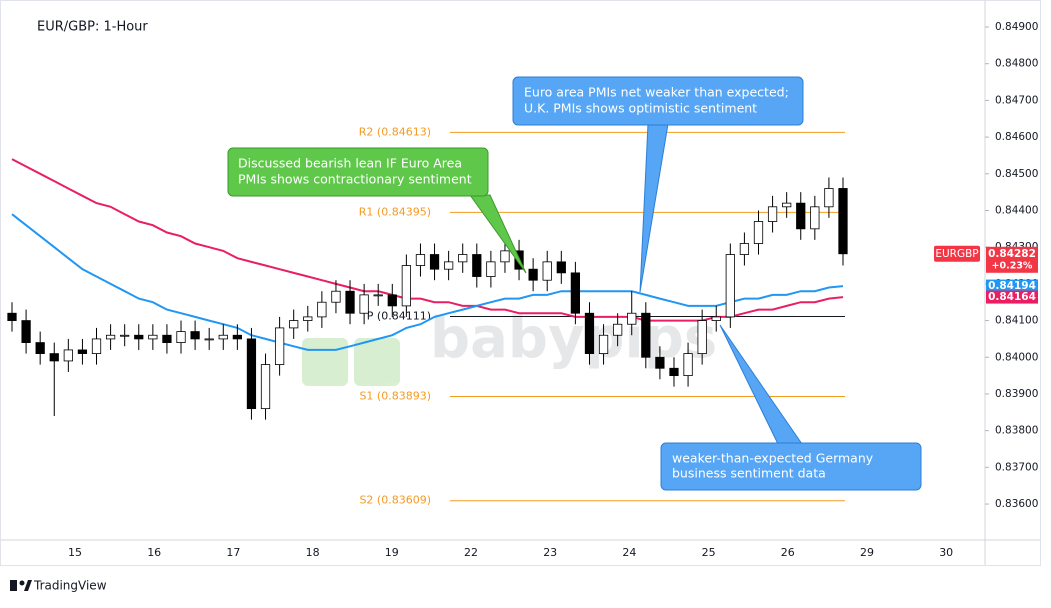 Image resolution: width=1051 pixels, height=608 pixels. I want to click on x-tick-label: 18, so click(313, 552).